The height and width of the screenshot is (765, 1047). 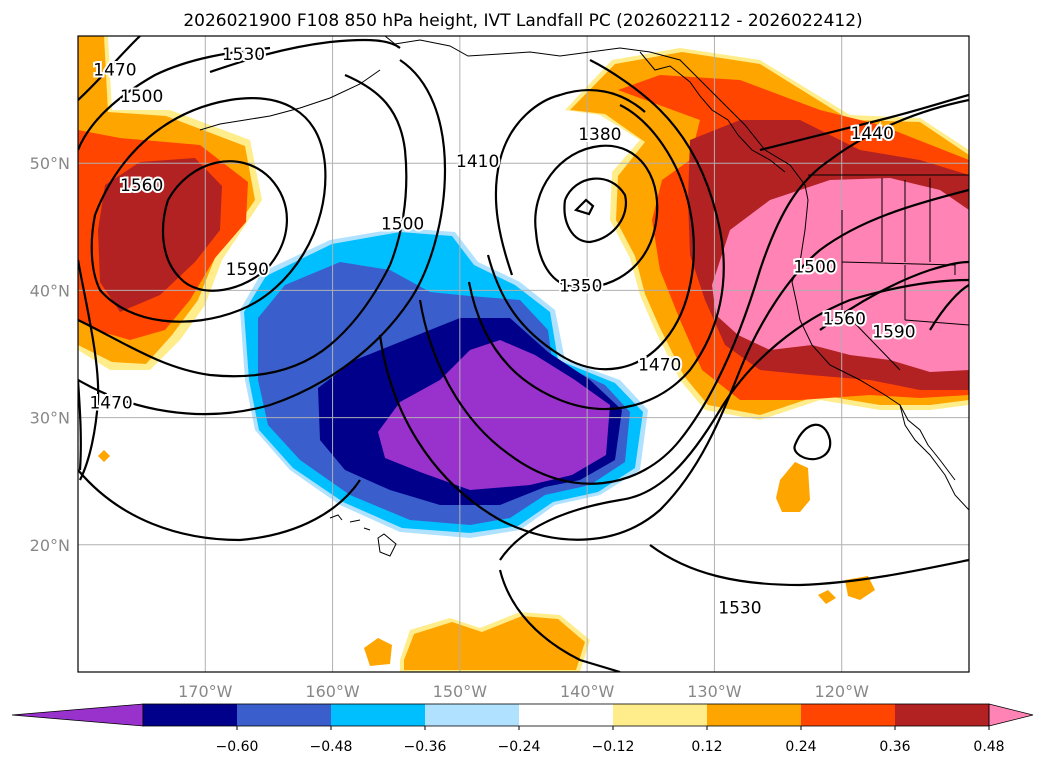 I want to click on contour-1560-east, so click(x=894, y=295).